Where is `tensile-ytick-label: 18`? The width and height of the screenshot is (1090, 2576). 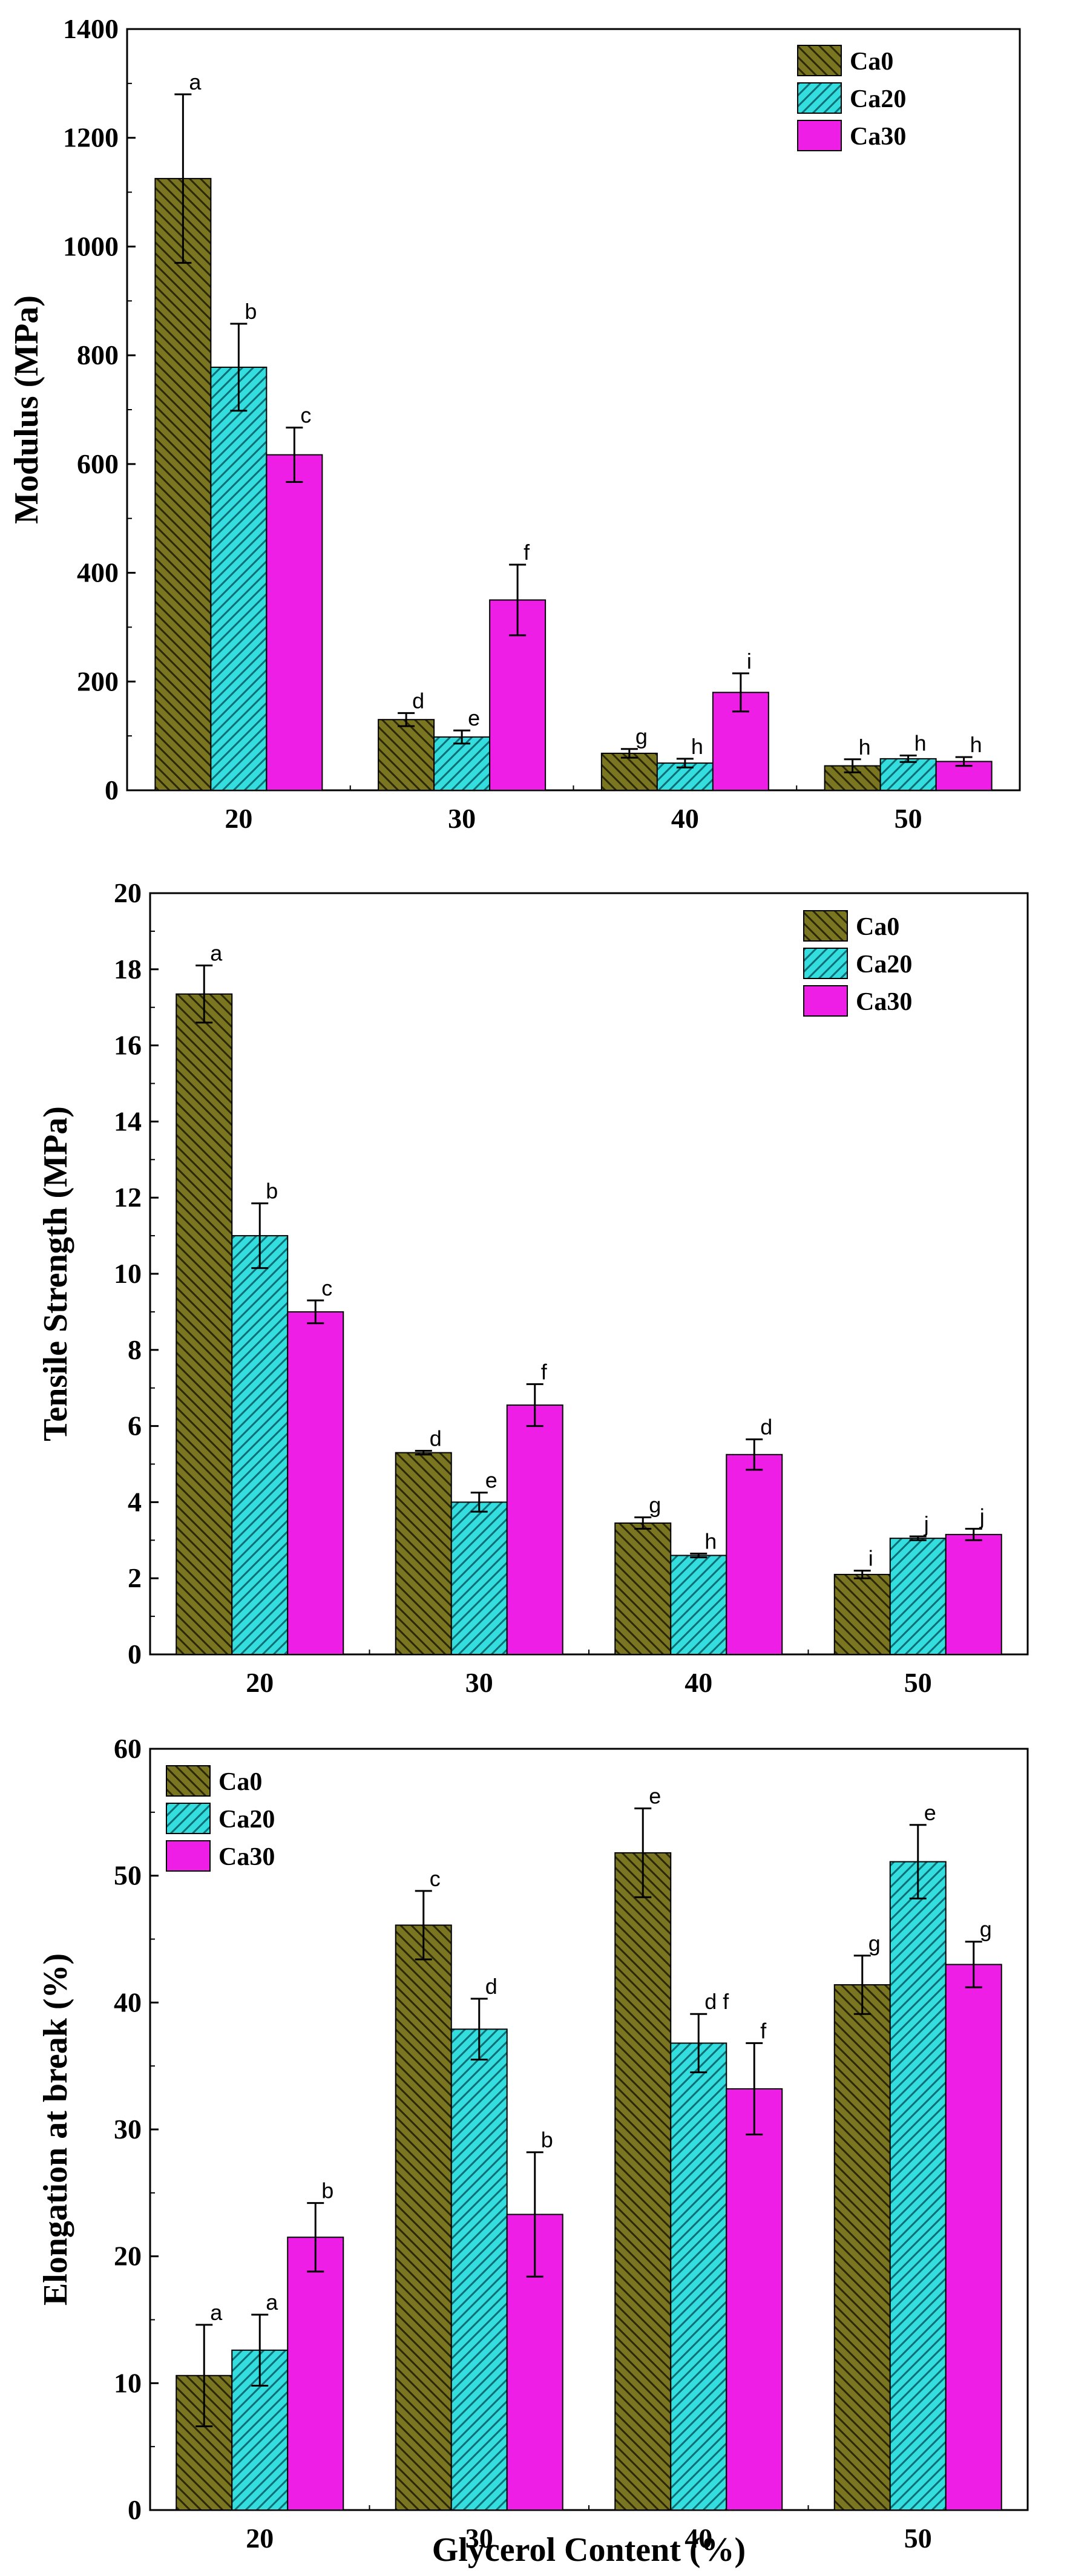
tensile-ytick-label: 18 is located at coordinates (128, 969).